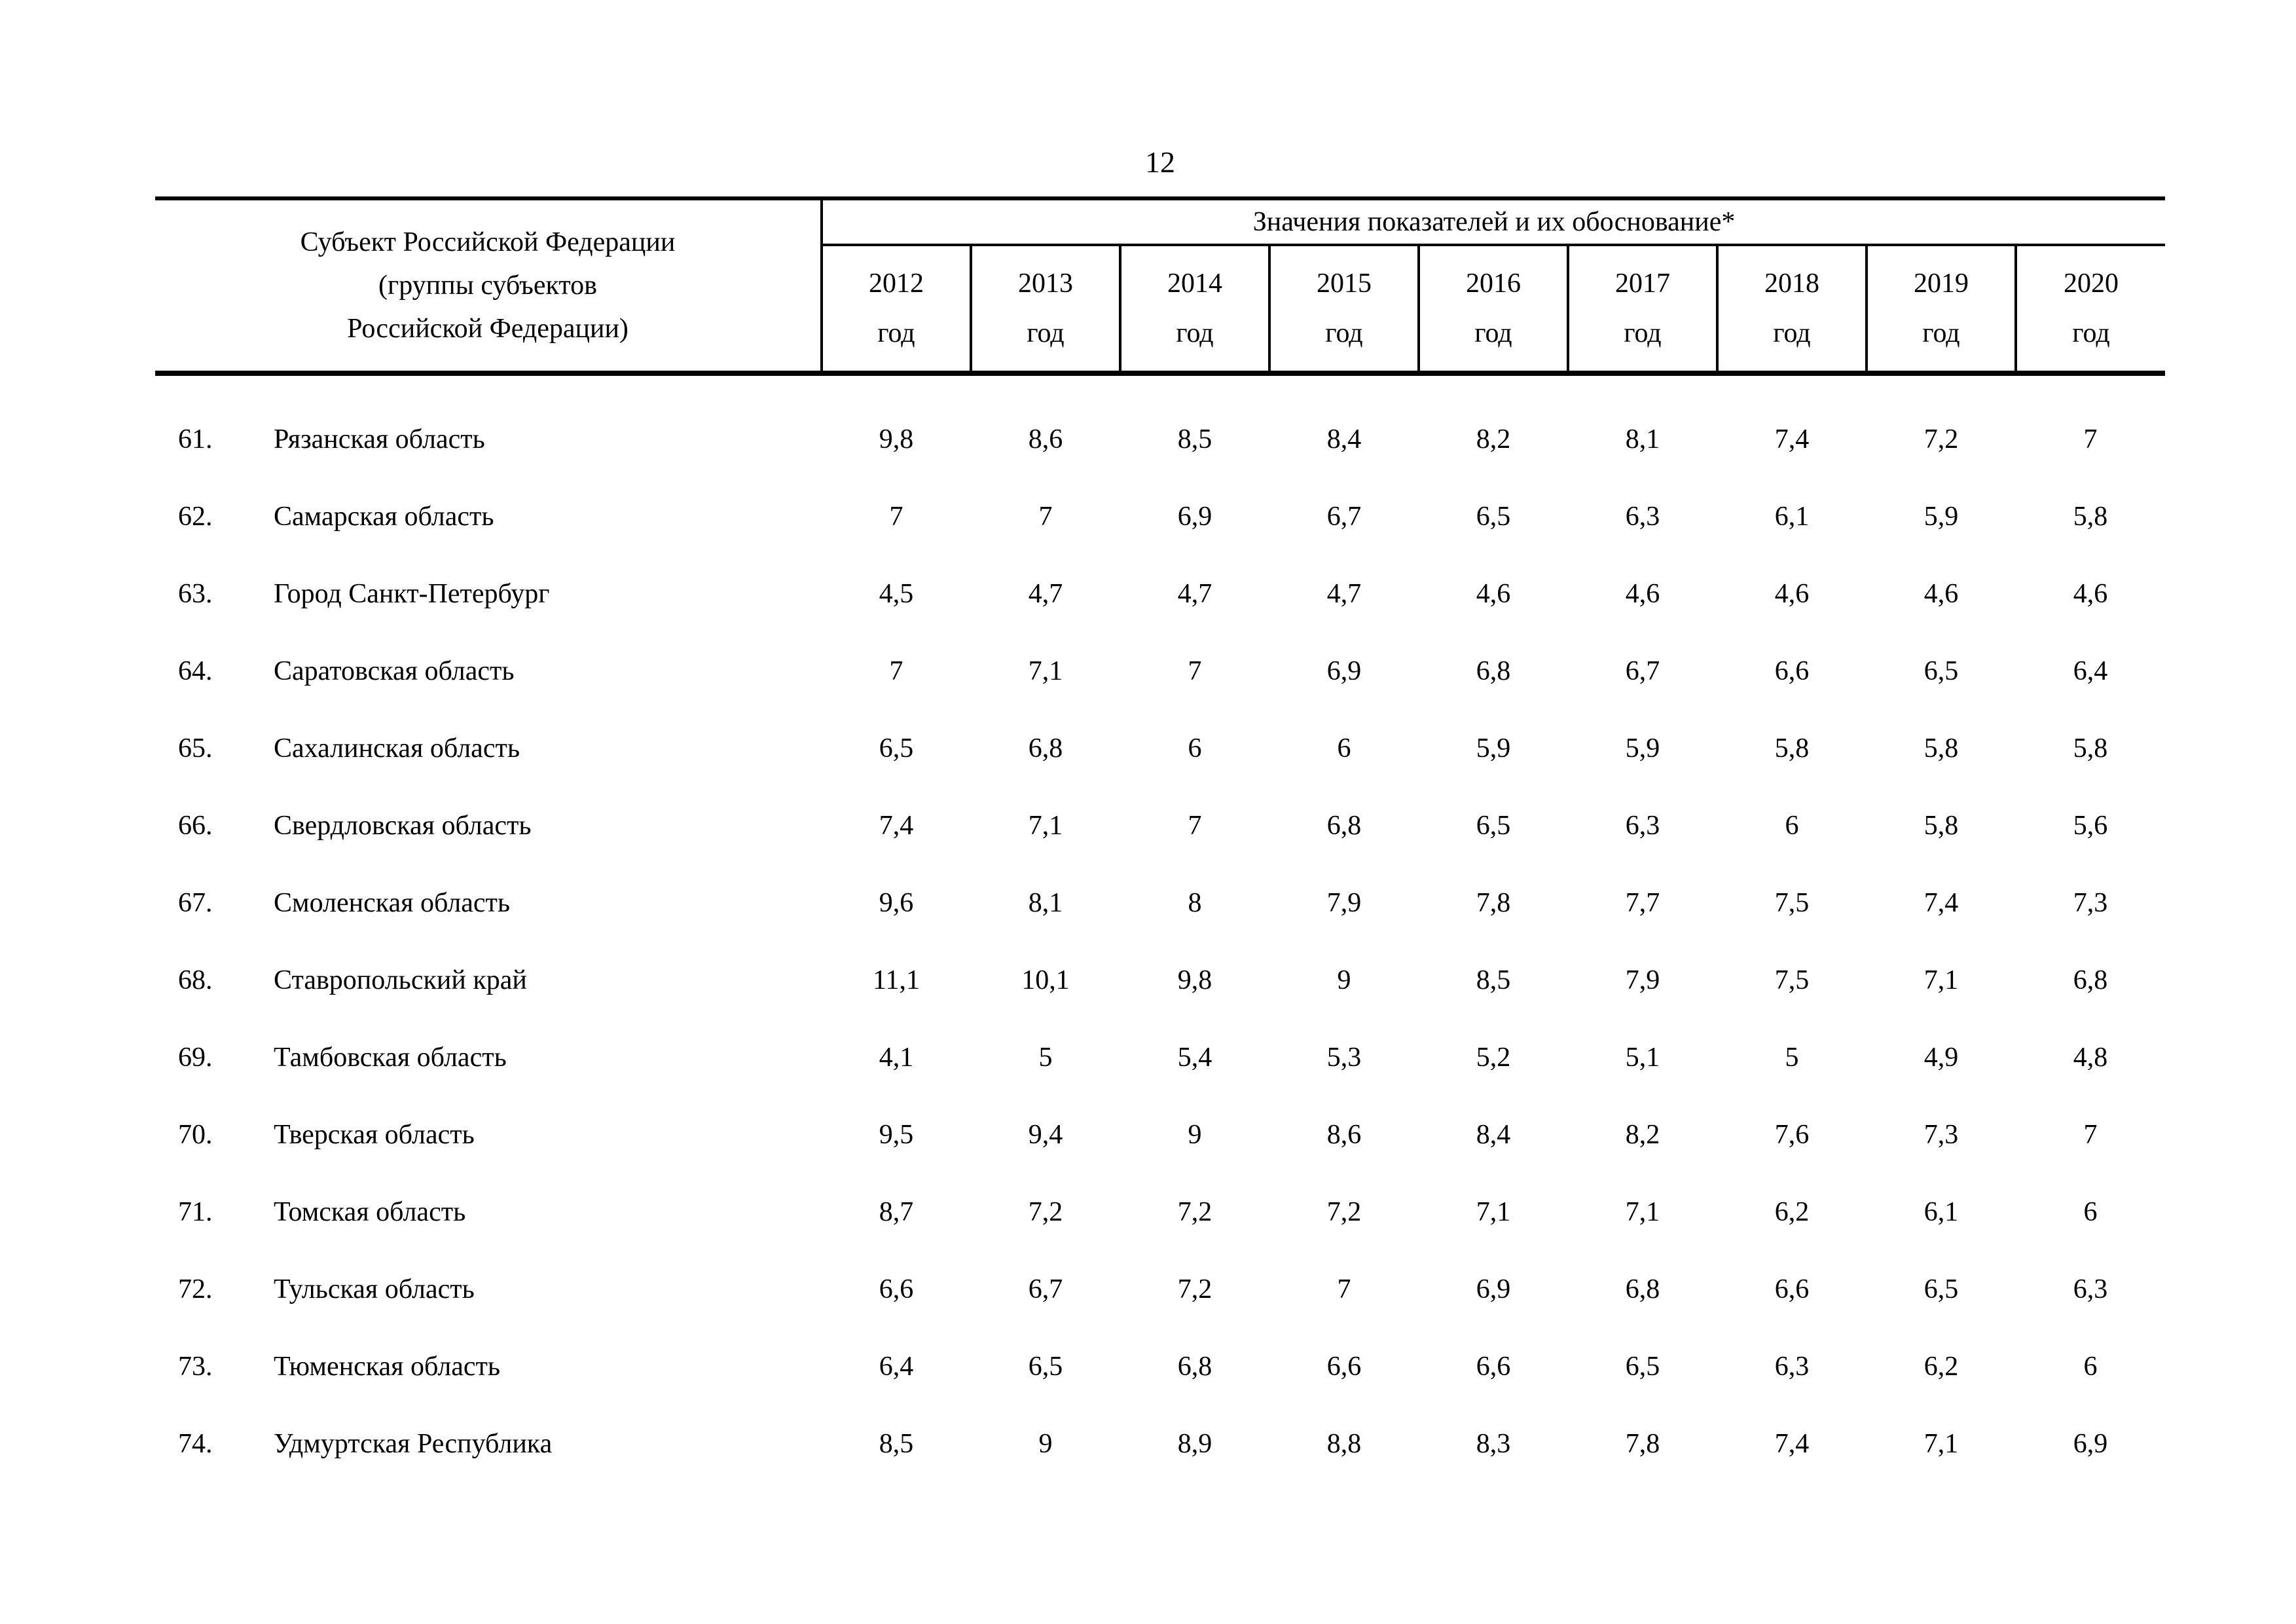  Describe the element at coordinates (1642, 903) in the screenshot. I see `value-cell: 7,7` at that location.